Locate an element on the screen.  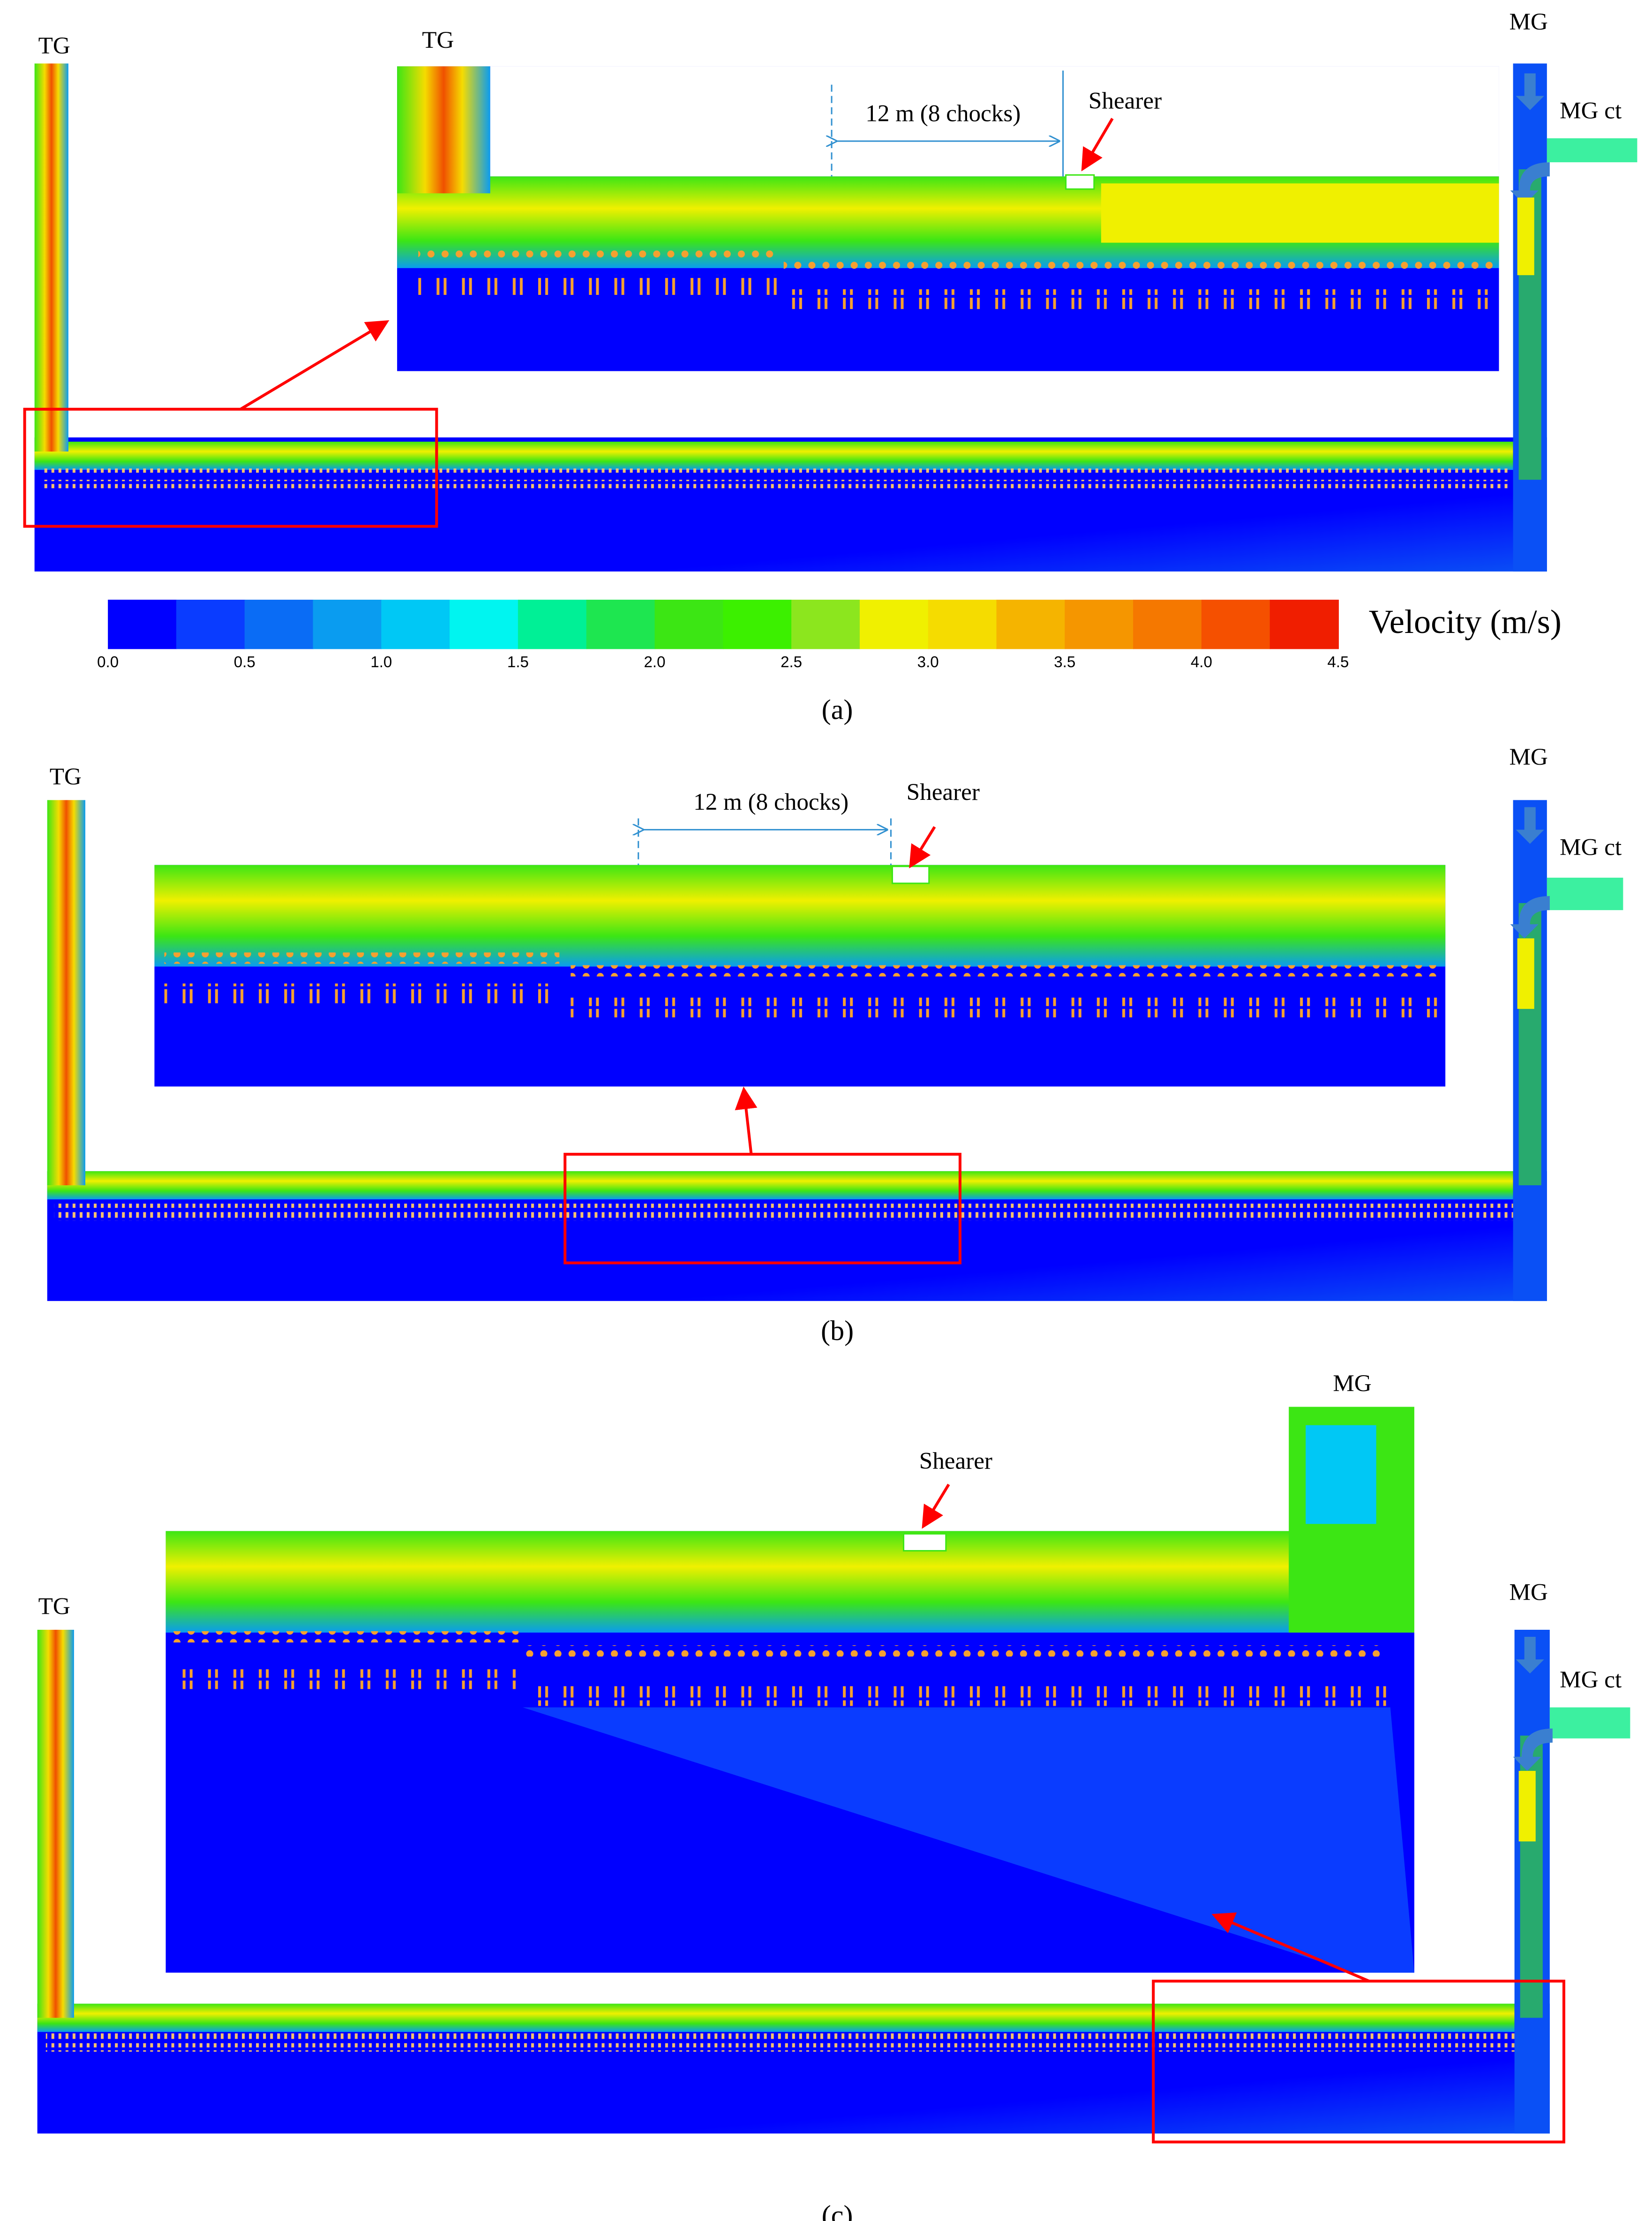
colorbar-tick-label: 1.0 is located at coordinates (381, 662).